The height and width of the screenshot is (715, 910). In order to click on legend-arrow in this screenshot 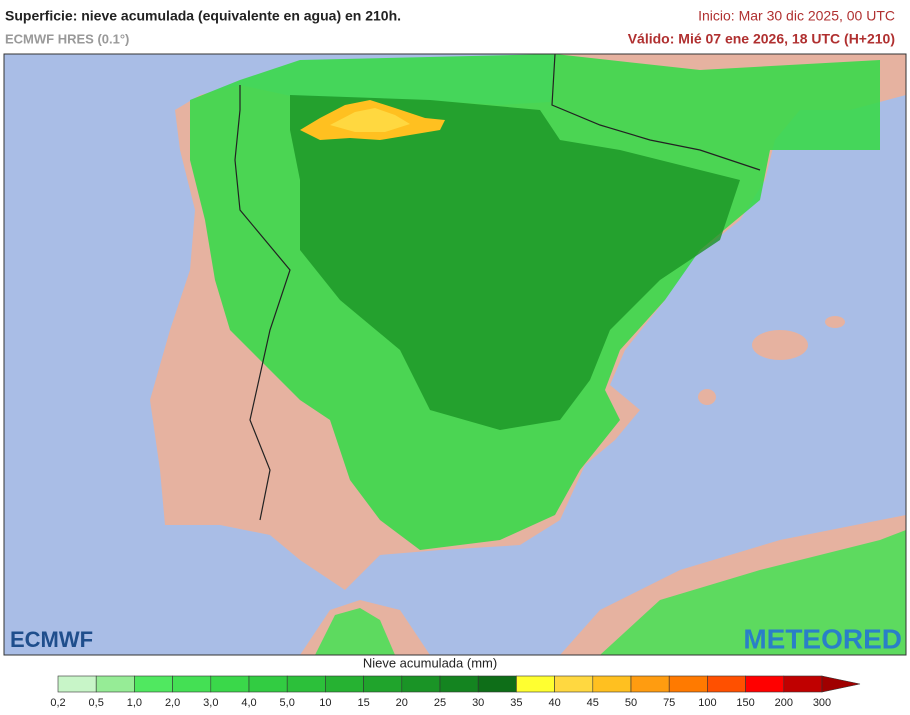, I will do `click(841, 684)`.